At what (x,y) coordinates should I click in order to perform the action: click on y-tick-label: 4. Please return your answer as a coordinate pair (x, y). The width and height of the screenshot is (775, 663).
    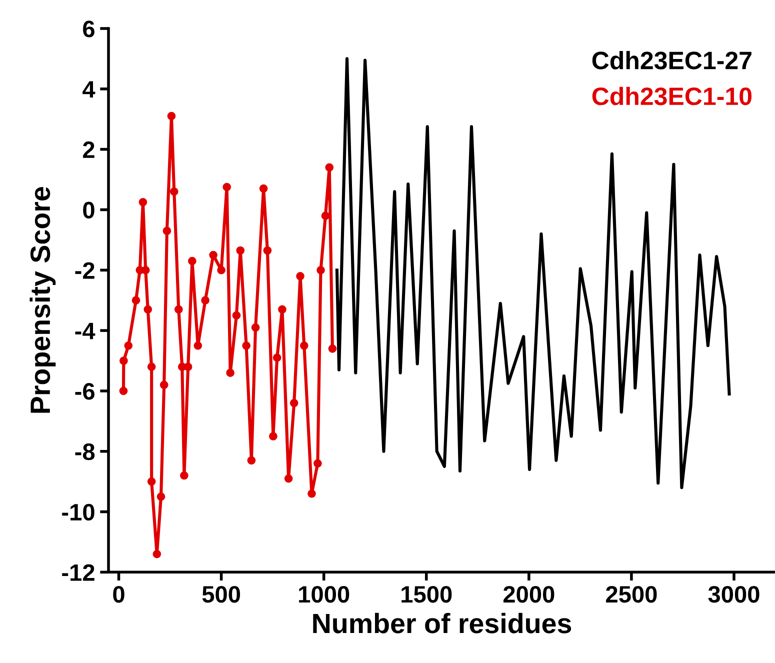
    Looking at the image, I should click on (89, 89).